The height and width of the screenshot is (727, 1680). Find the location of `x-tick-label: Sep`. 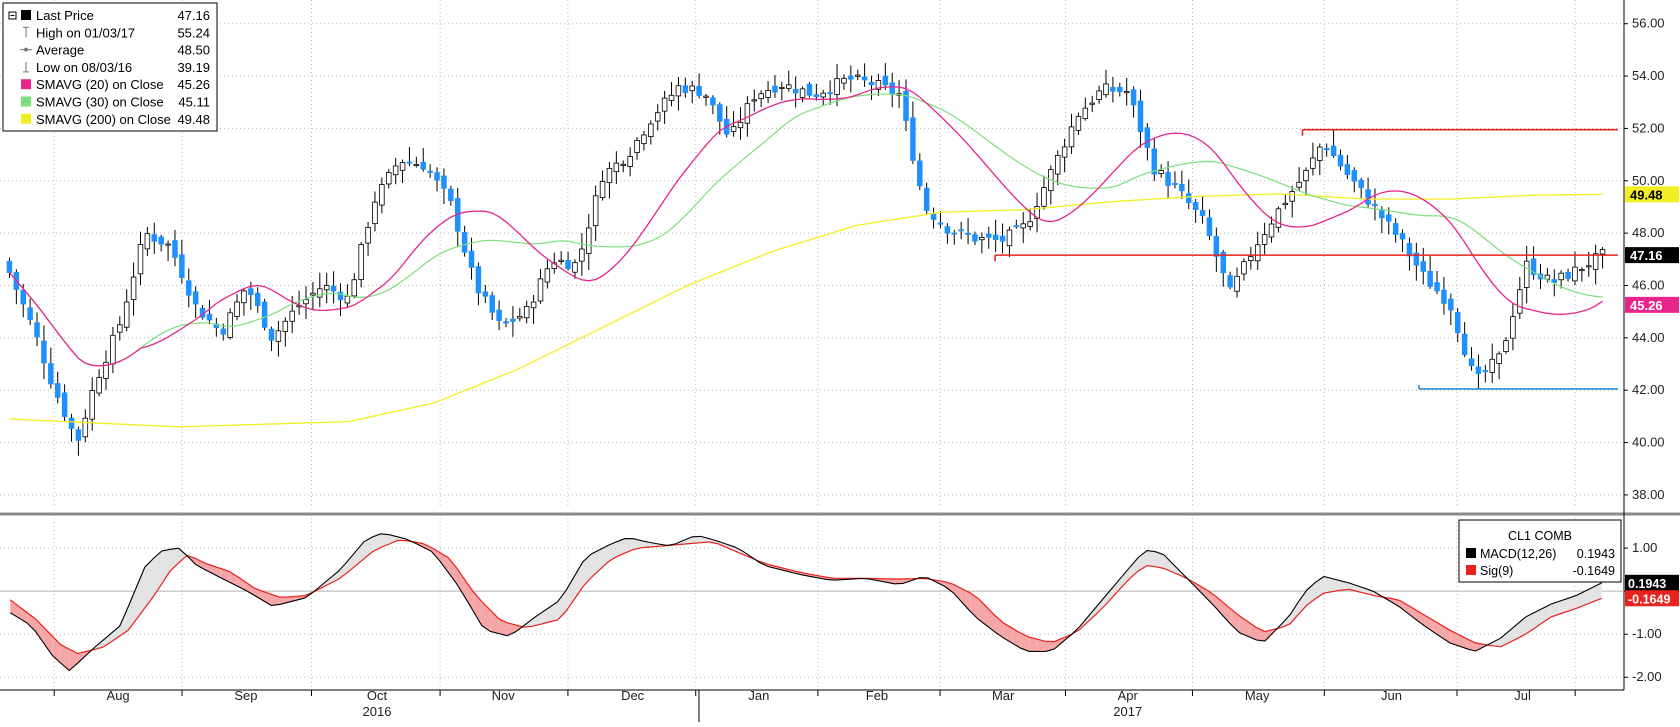

x-tick-label: Sep is located at coordinates (245, 695).